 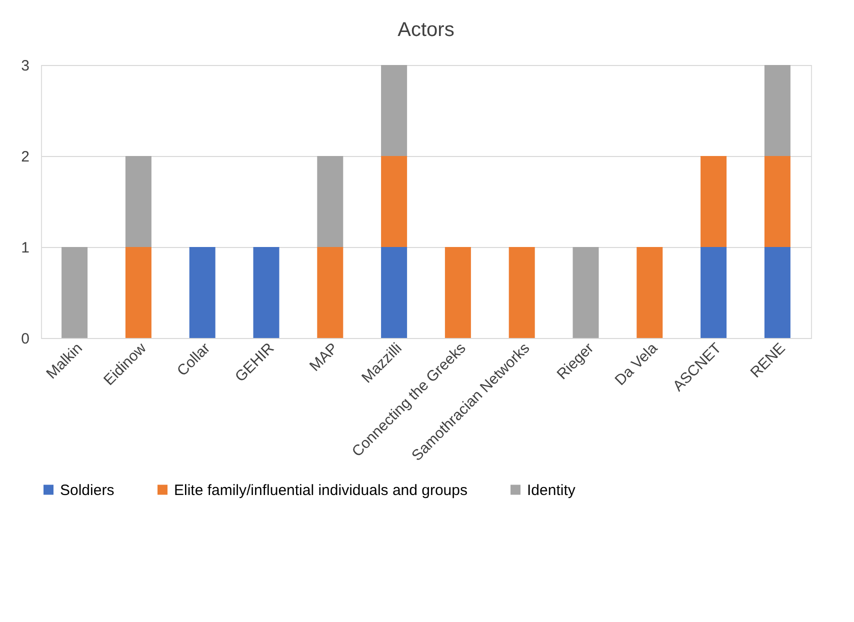 What do you see at coordinates (25, 339) in the screenshot?
I see `y-tick-label: 0` at bounding box center [25, 339].